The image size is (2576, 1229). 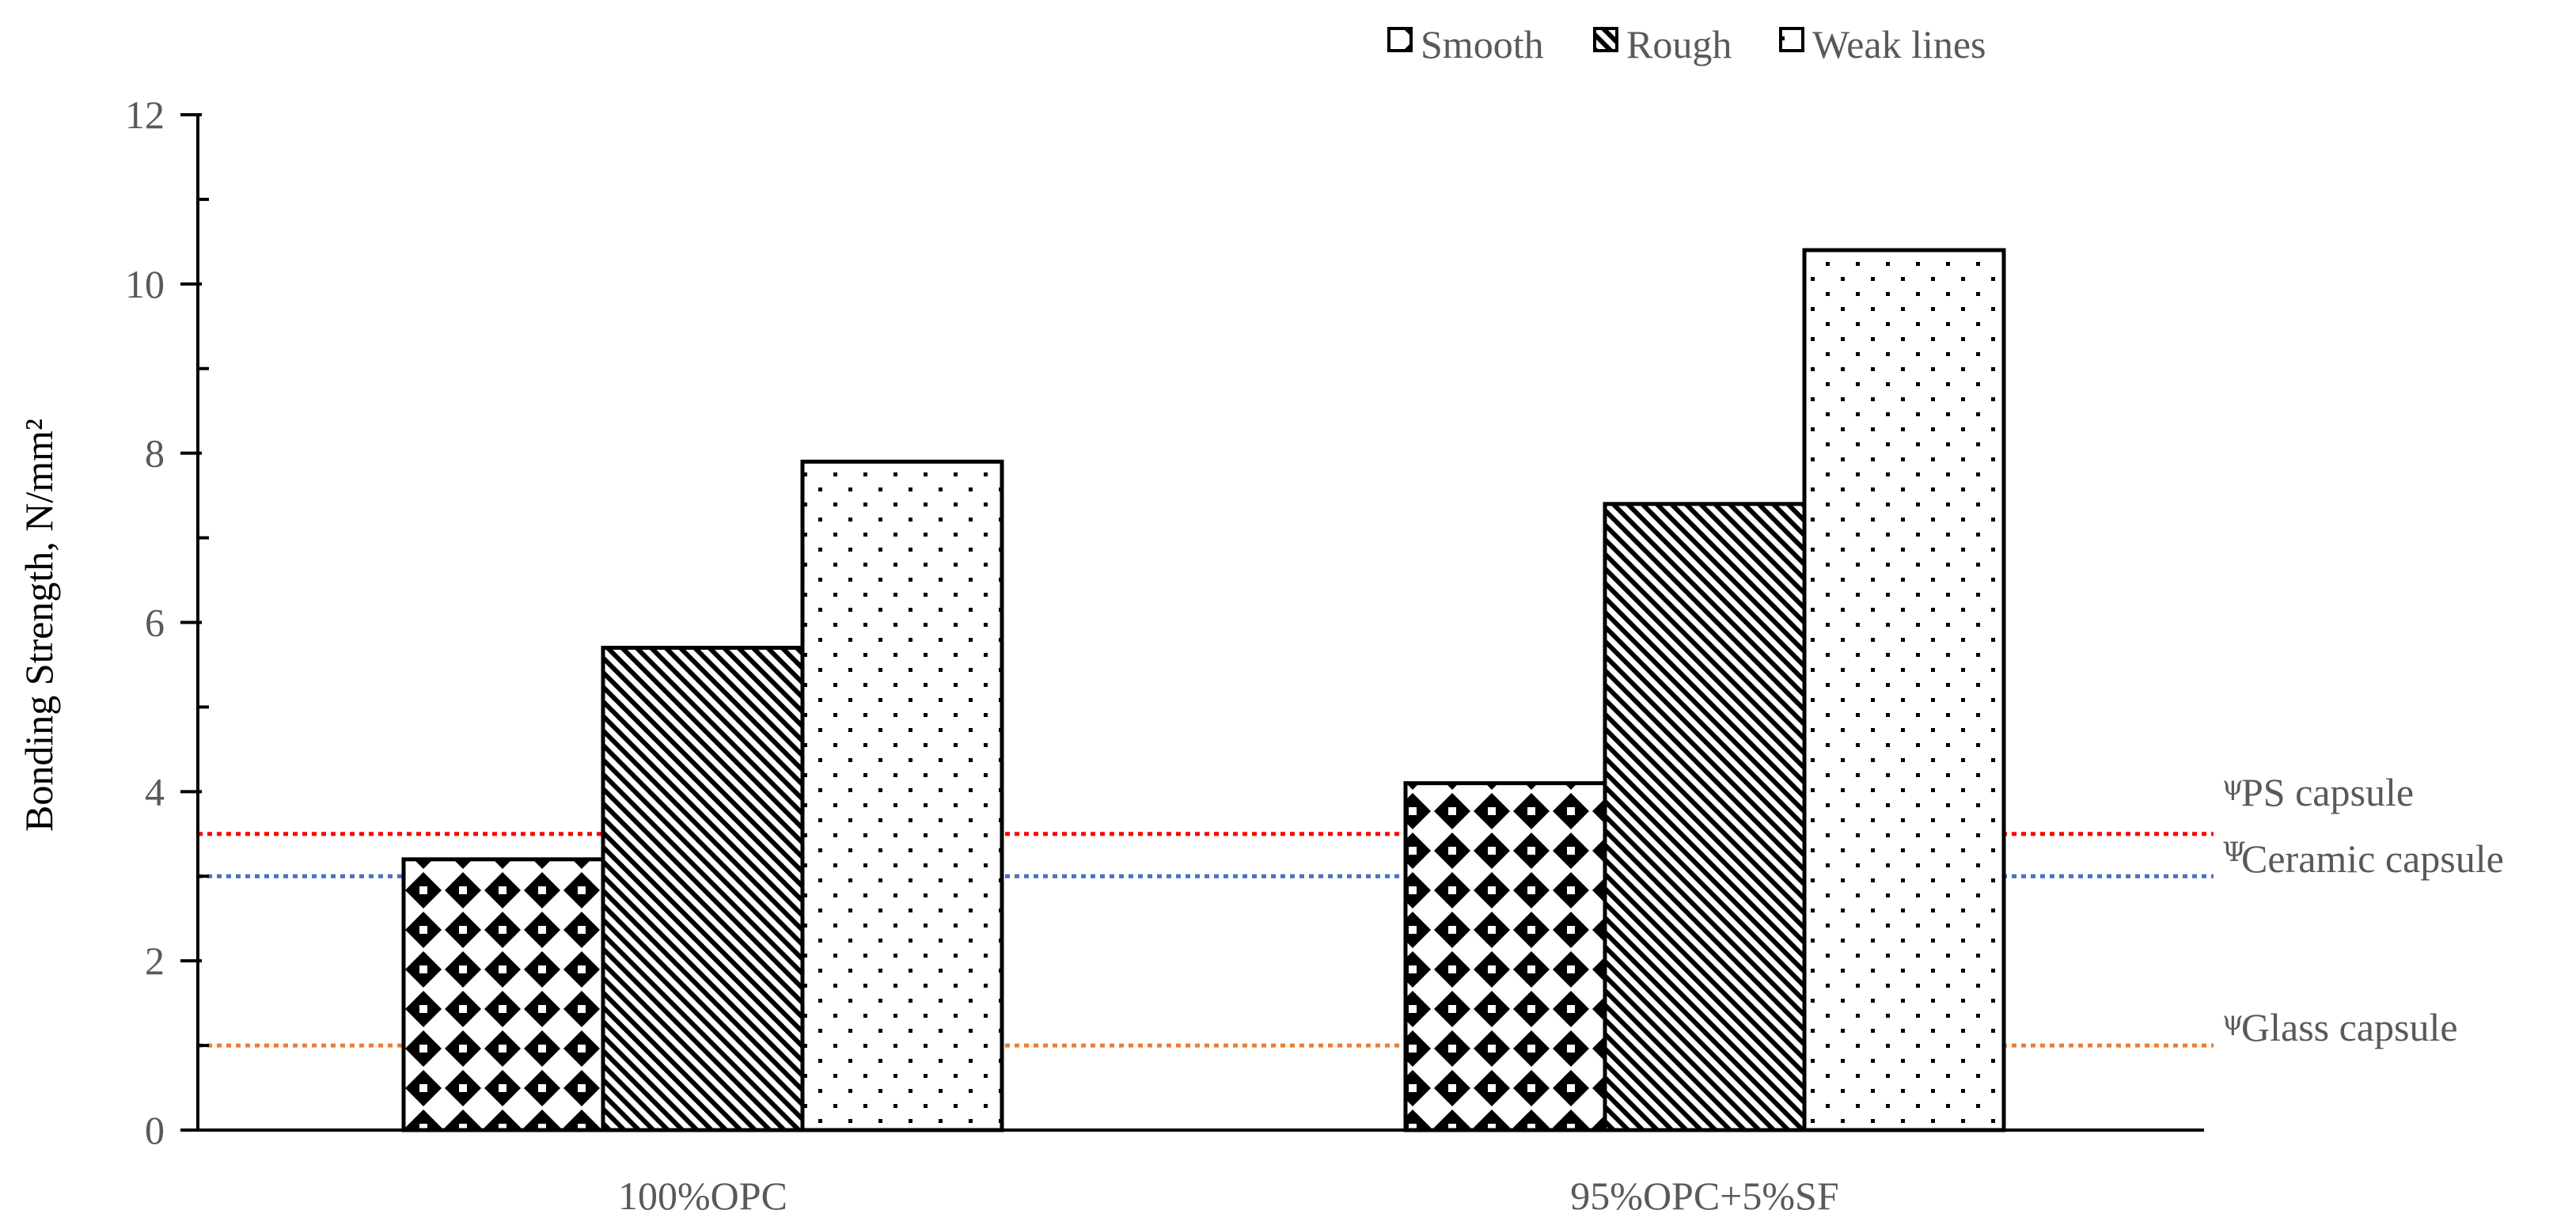 I want to click on legend-label: Rough, so click(x=1679, y=44).